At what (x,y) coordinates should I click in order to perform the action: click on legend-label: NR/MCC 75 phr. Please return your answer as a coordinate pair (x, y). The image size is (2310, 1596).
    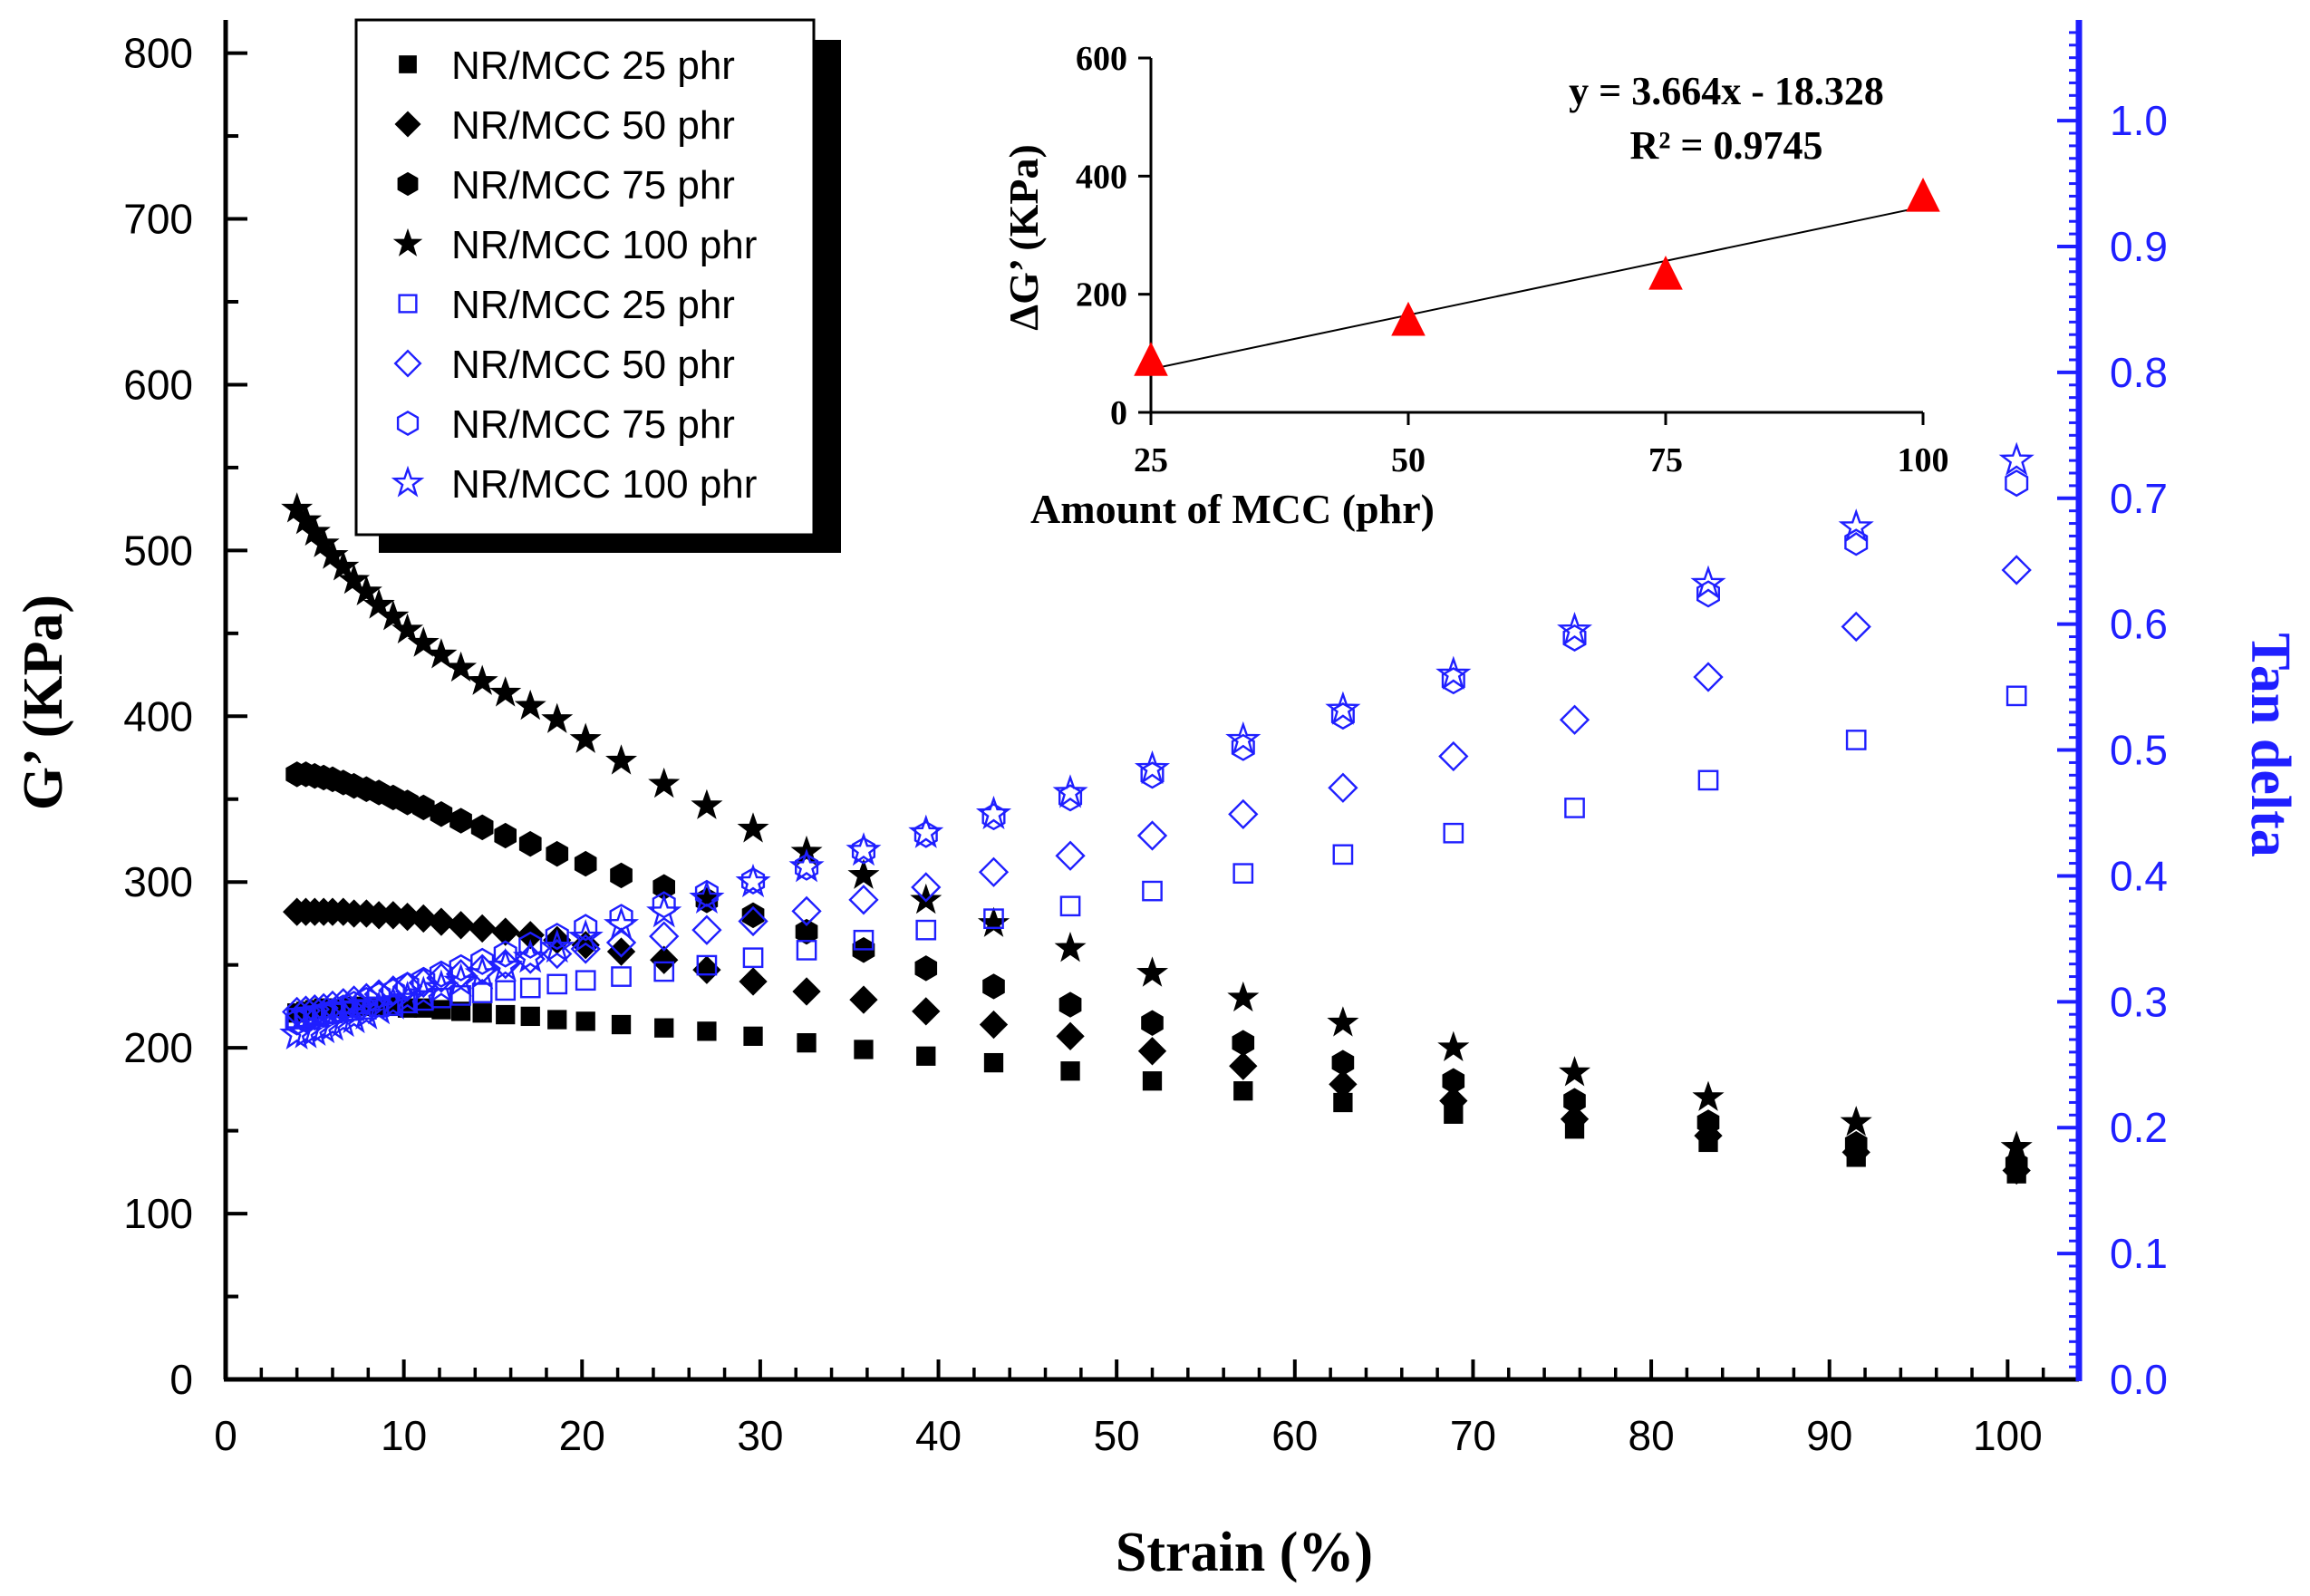
    Looking at the image, I should click on (593, 424).